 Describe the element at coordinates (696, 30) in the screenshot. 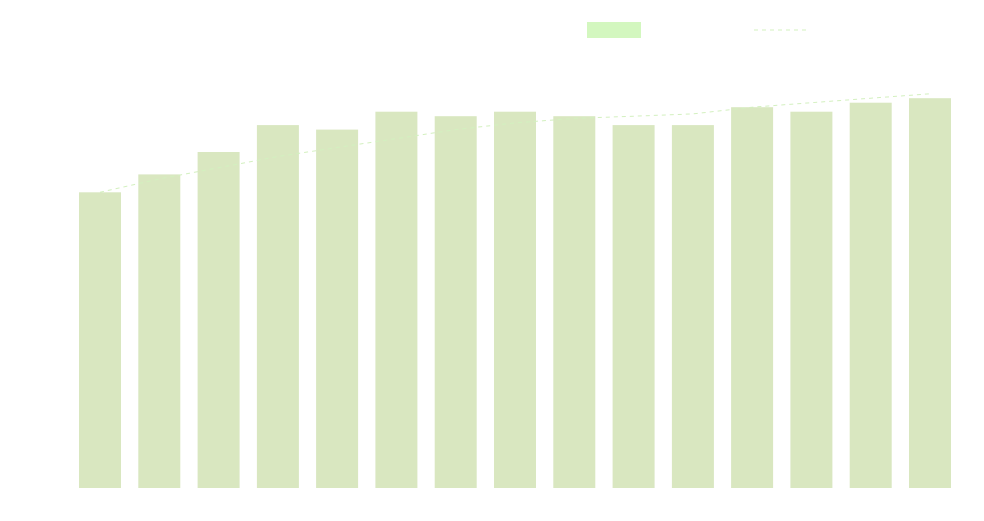

I see `legend` at that location.